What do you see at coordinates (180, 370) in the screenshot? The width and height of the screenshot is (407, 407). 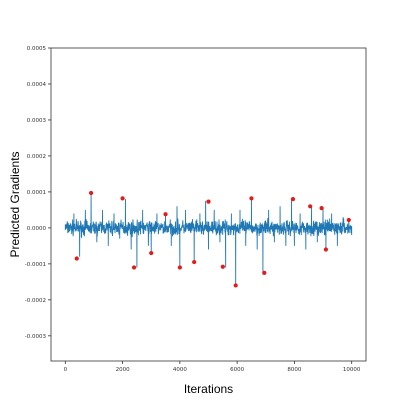 I see `x-tick-label: 4000` at bounding box center [180, 370].